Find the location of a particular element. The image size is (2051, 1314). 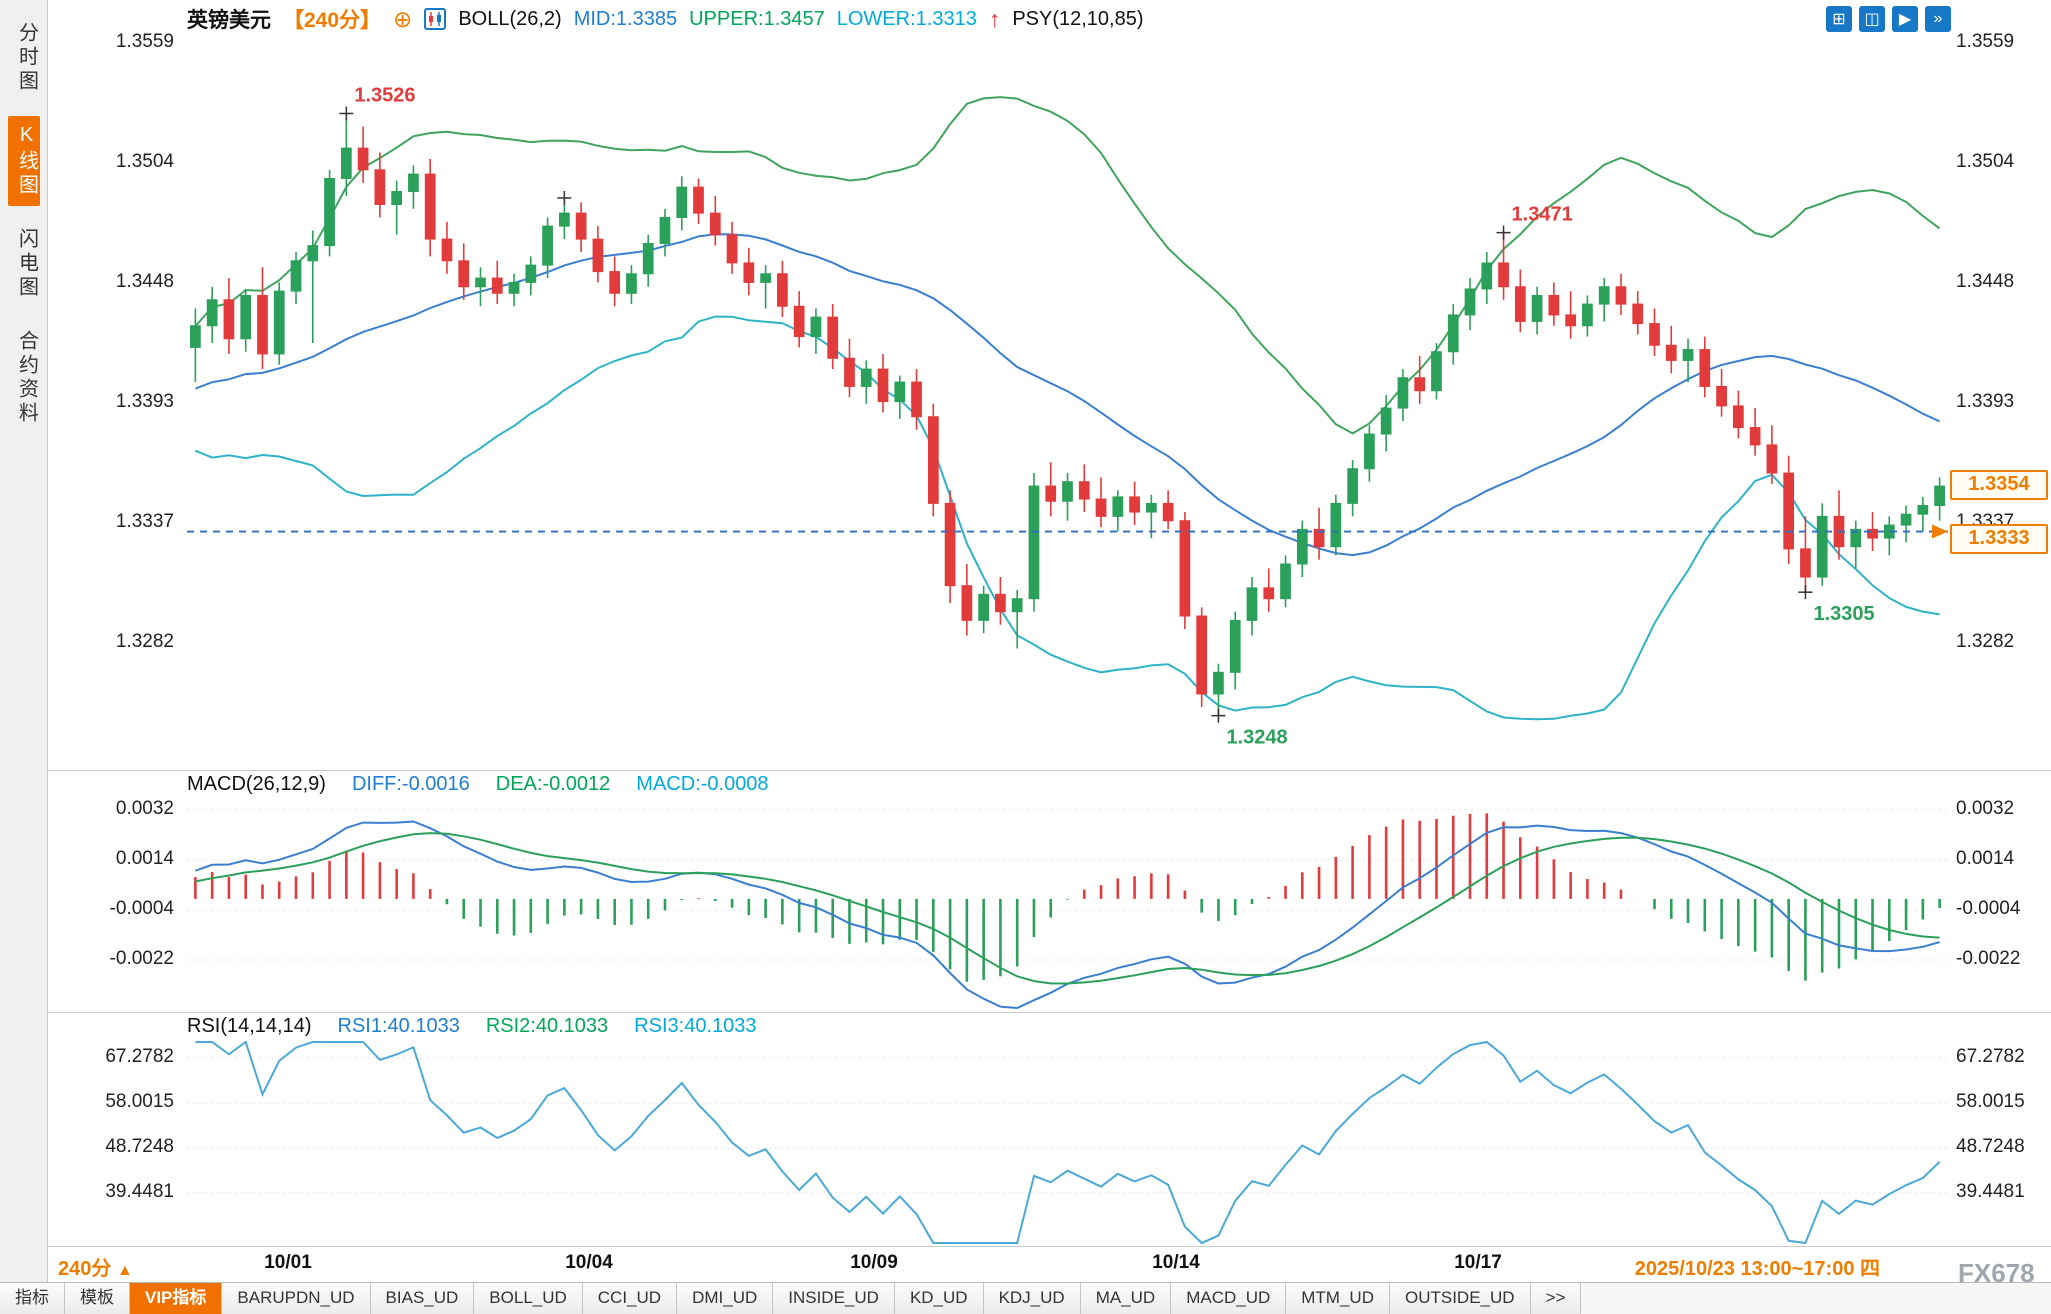

tab-macd: MACD_UD is located at coordinates (1229, 1298).